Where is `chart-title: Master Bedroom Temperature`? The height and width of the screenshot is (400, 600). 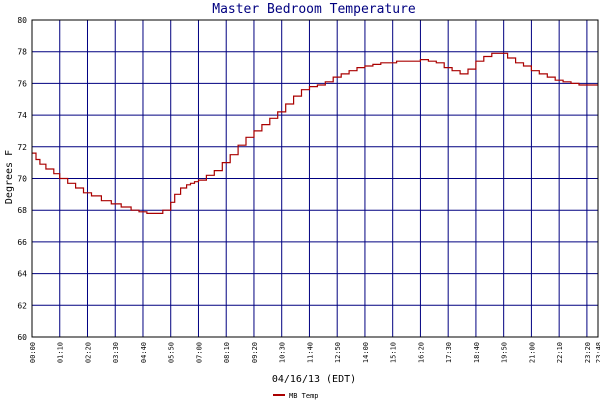
chart-title: Master Bedroom Temperature is located at coordinates (314, 9).